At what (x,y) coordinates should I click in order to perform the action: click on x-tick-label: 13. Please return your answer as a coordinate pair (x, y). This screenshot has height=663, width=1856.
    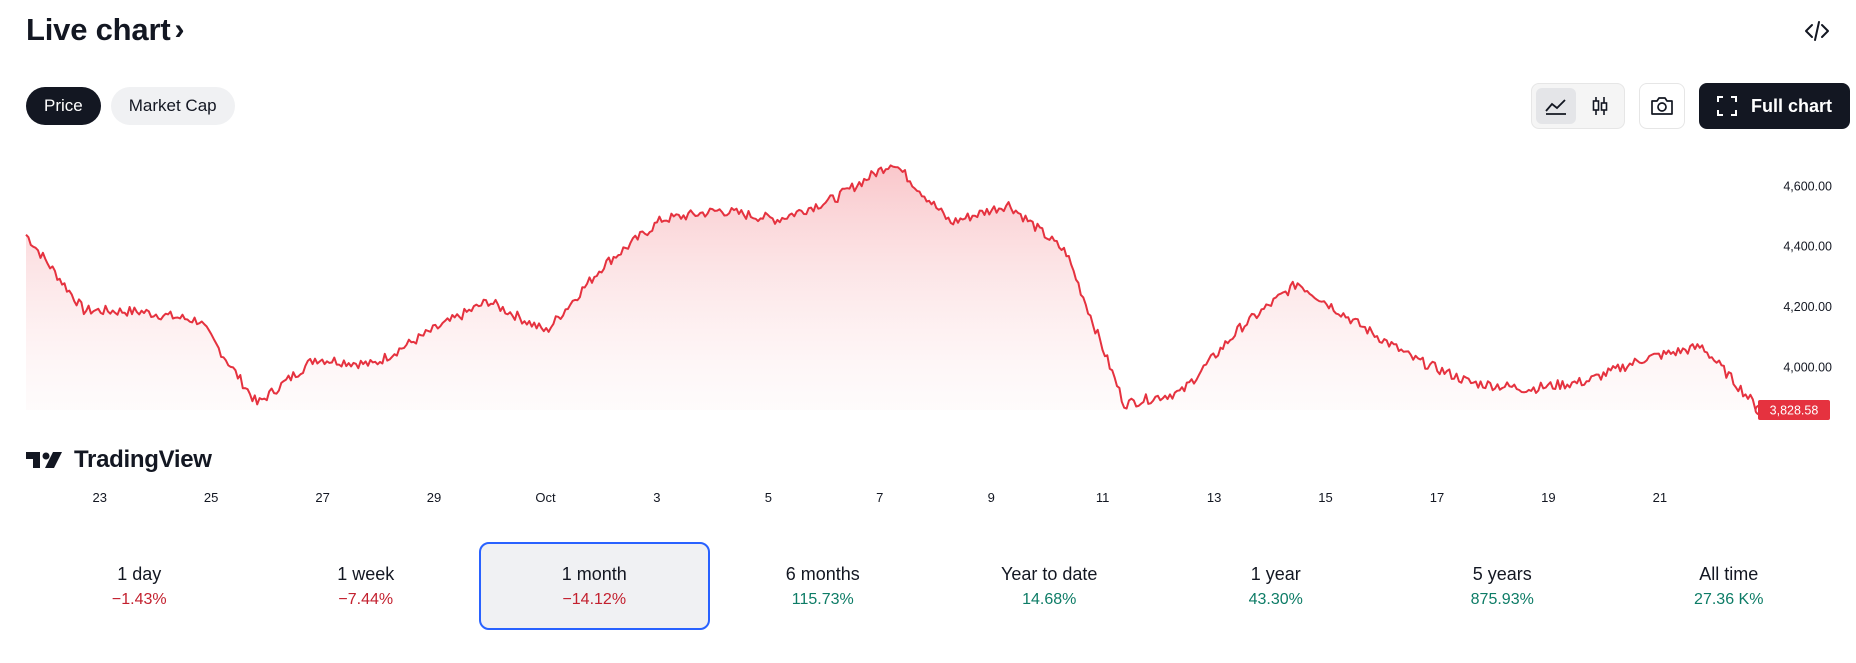
    Looking at the image, I should click on (1214, 497).